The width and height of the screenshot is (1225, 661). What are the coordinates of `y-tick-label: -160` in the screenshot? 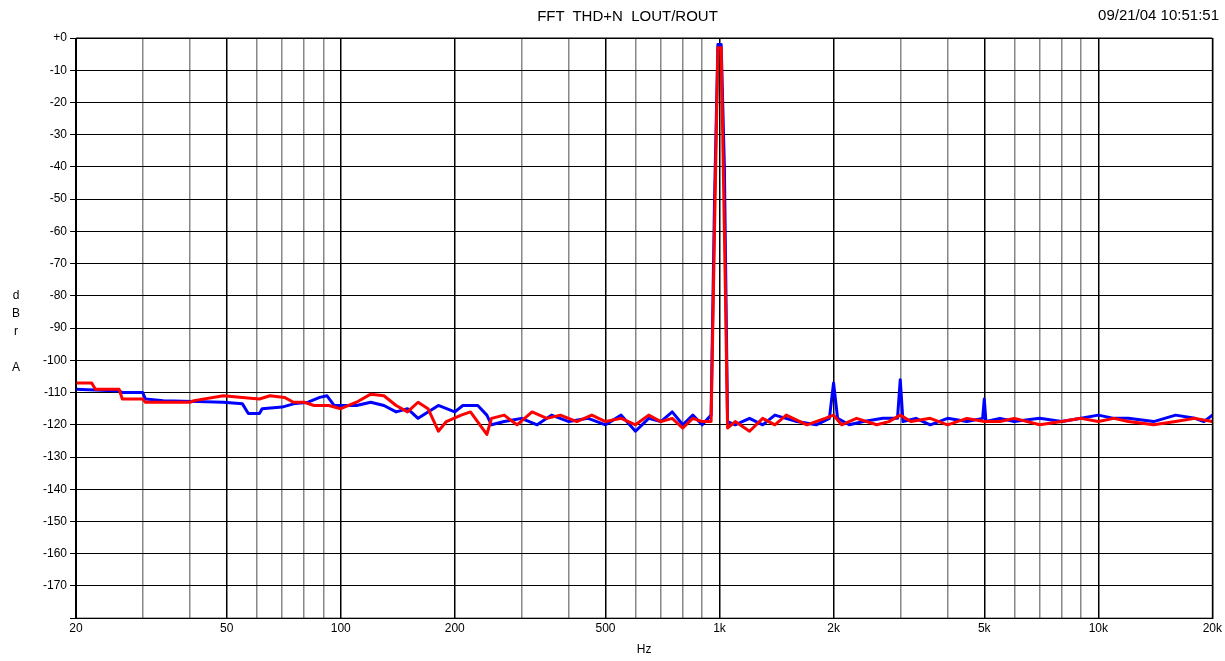 It's located at (55, 553).